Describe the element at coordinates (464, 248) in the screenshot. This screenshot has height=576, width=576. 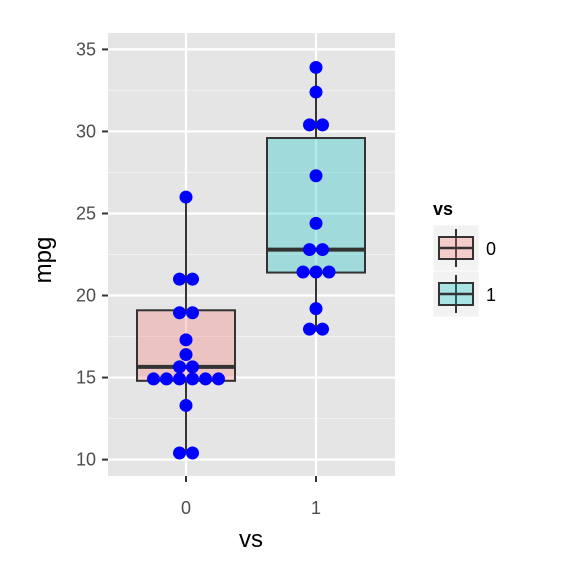
I see `legend-item-0: 0` at that location.